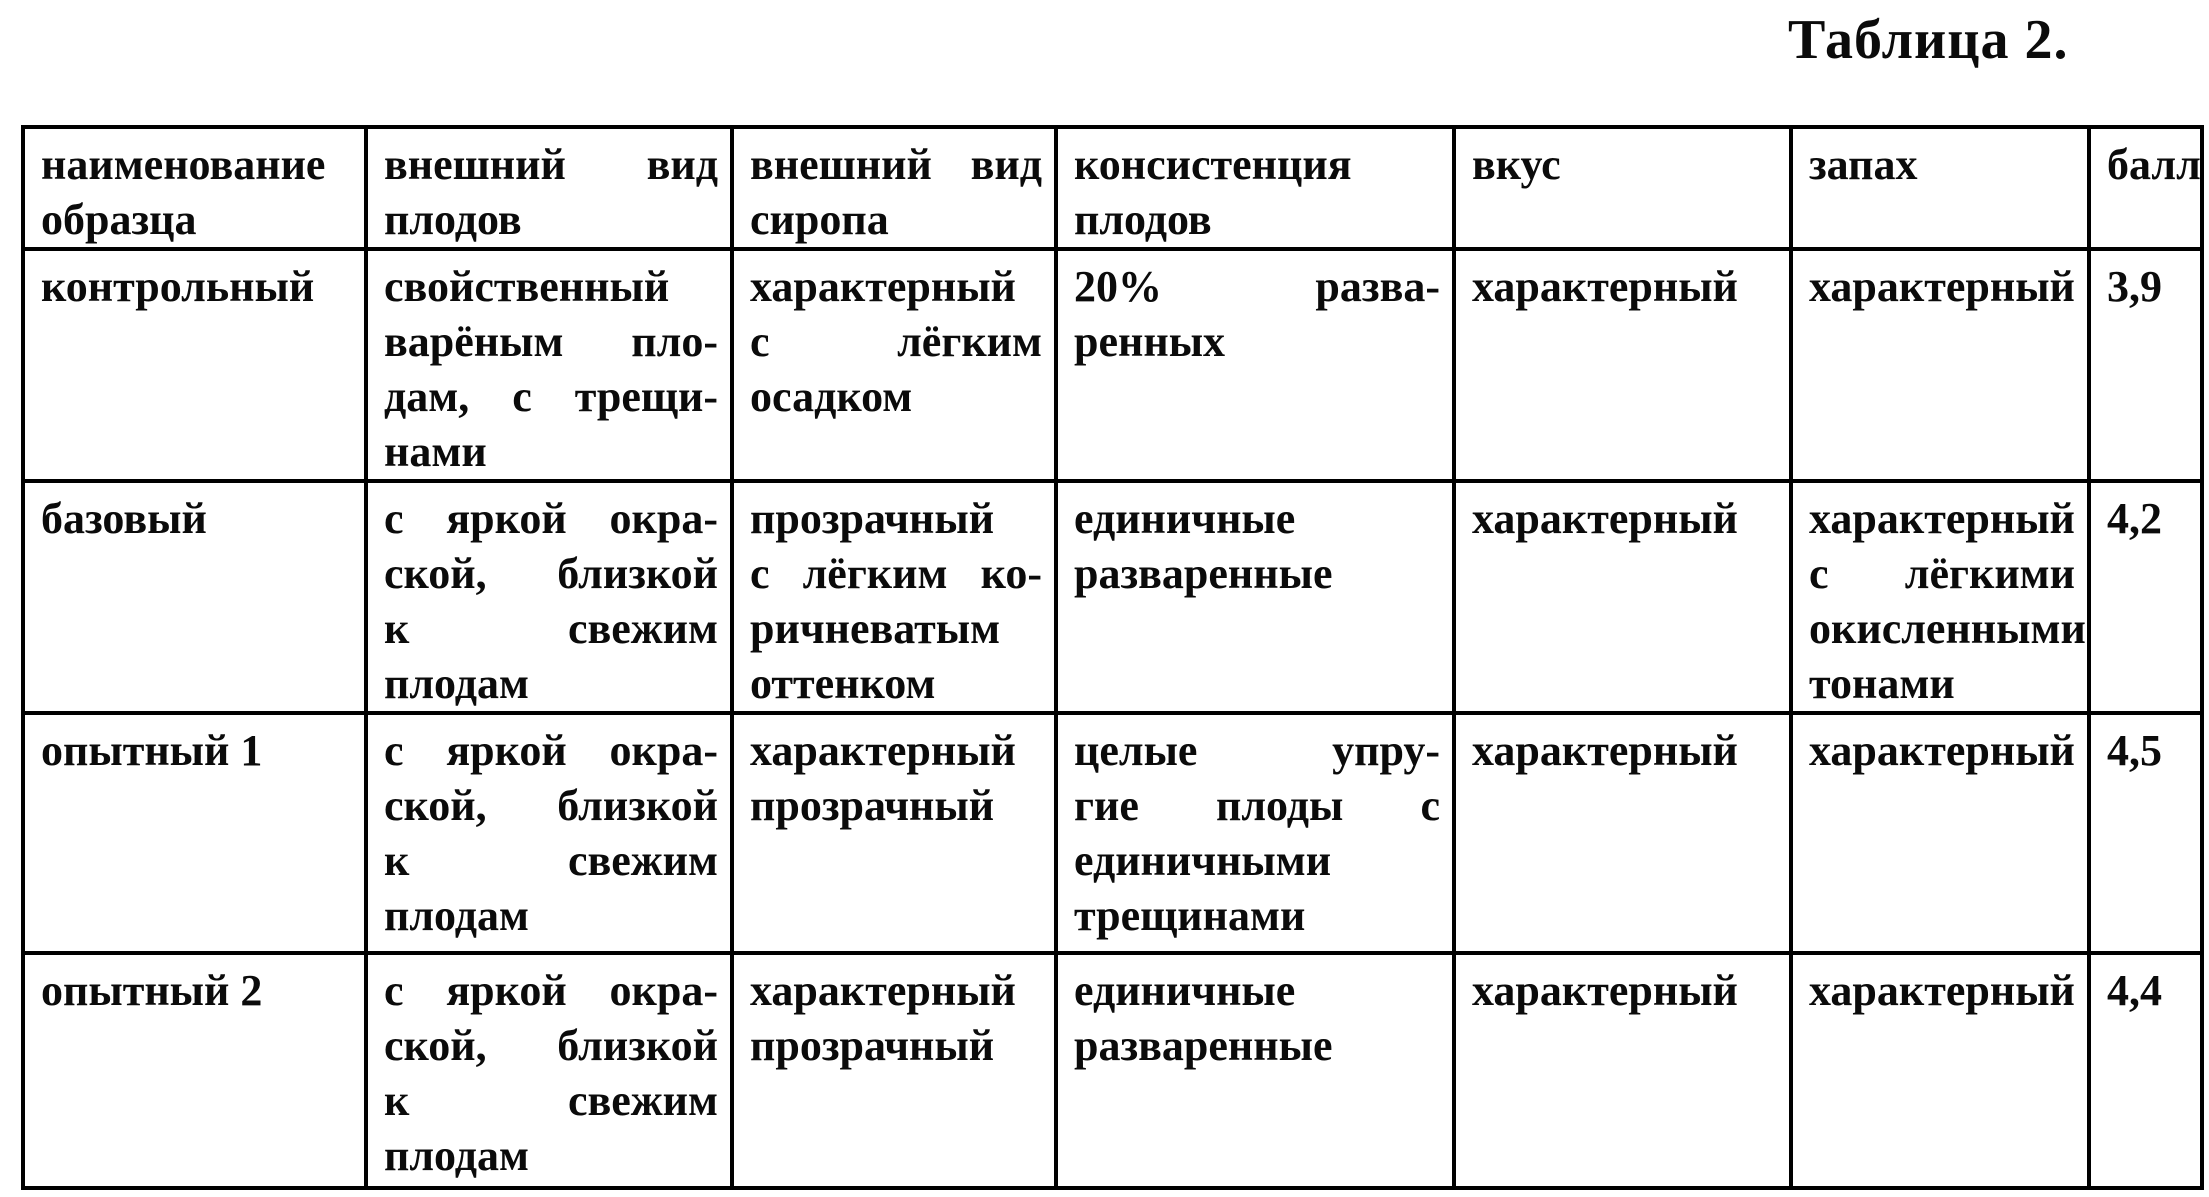 Image resolution: width=2209 pixels, height=1197 pixels. Describe the element at coordinates (1940, 188) in the screenshot. I see `header-cell-smell: запах` at that location.